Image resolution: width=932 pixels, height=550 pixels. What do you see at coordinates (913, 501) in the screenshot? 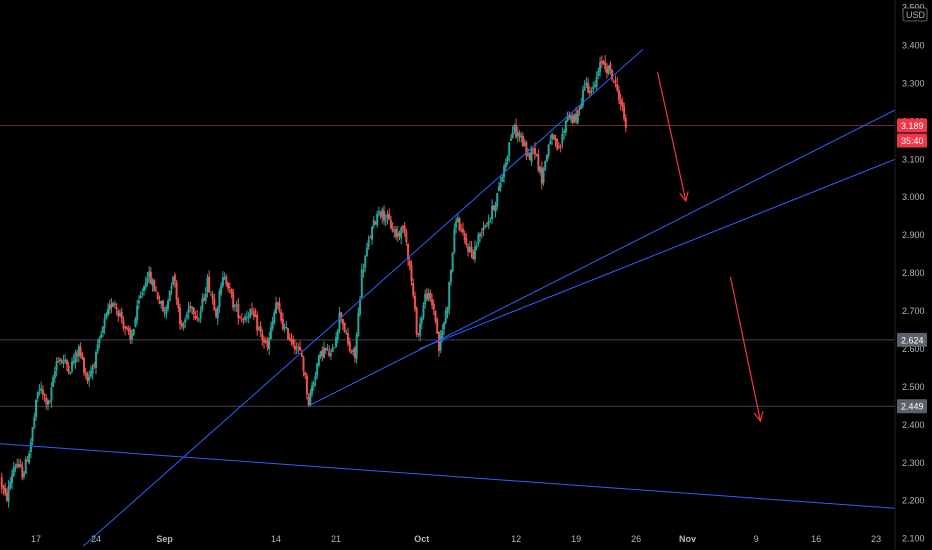
I see `y-tick-label: 2.200` at bounding box center [913, 501].